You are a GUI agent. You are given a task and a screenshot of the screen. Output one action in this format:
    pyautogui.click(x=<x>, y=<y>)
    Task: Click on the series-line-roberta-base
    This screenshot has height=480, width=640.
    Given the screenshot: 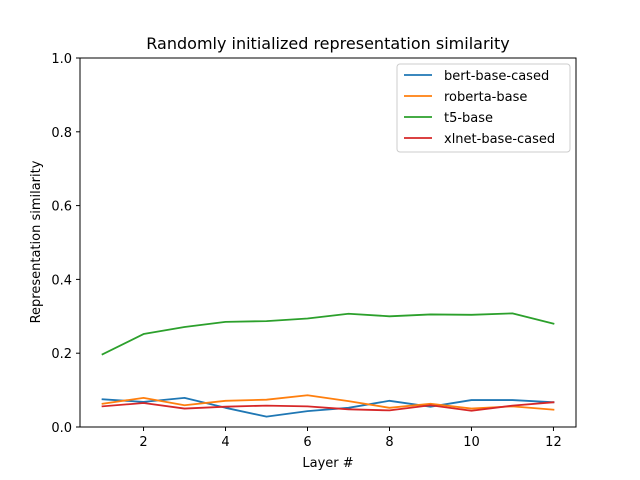 What is the action you would take?
    pyautogui.click(x=328, y=402)
    